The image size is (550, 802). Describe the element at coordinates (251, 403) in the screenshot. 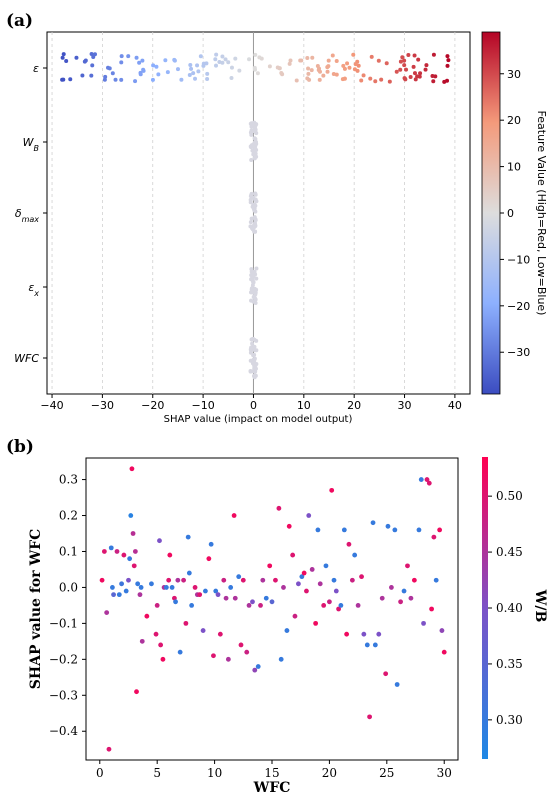

I see `panel-a-x-ticks: −40 −30 −20 −10 0 10 20 30 40` at that location.